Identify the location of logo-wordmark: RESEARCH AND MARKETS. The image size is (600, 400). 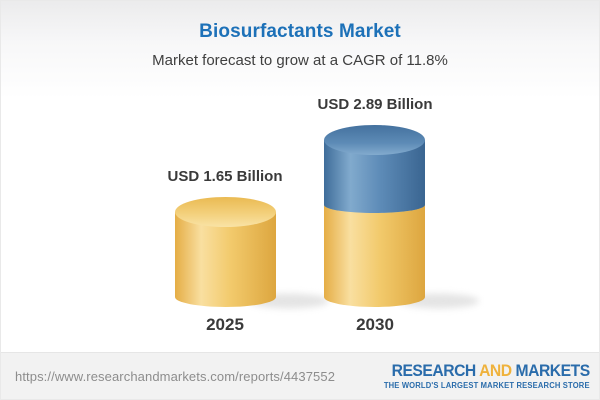
(487, 370).